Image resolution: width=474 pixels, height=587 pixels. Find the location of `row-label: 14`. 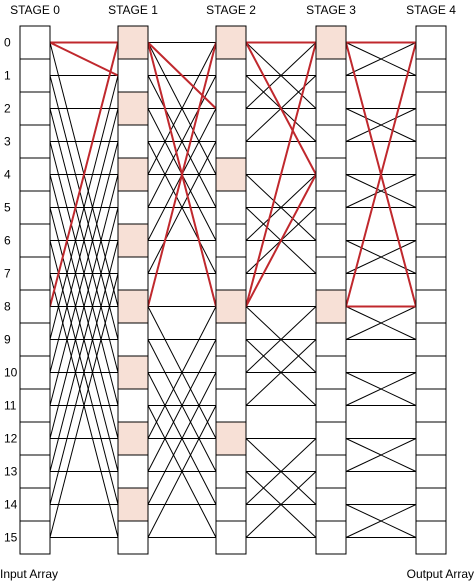

row-label: 14 is located at coordinates (11, 505).